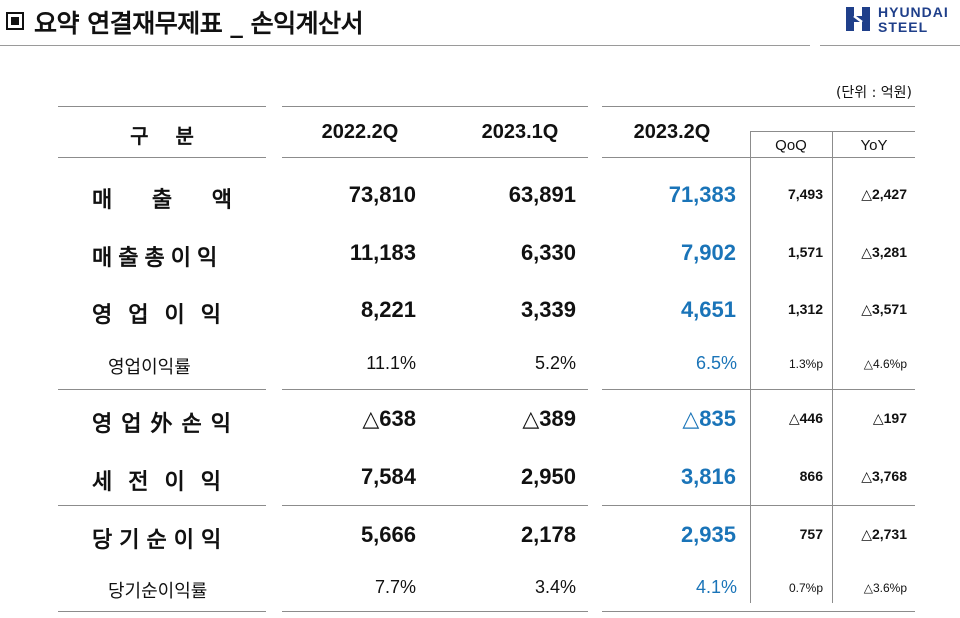  What do you see at coordinates (890, 45) in the screenshot?
I see `title-divider-right` at bounding box center [890, 45].